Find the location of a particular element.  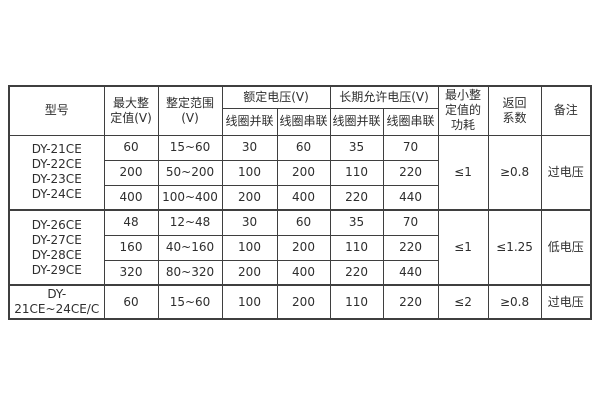

cell-model: DY-21CE~24CE/C is located at coordinates (56, 302).